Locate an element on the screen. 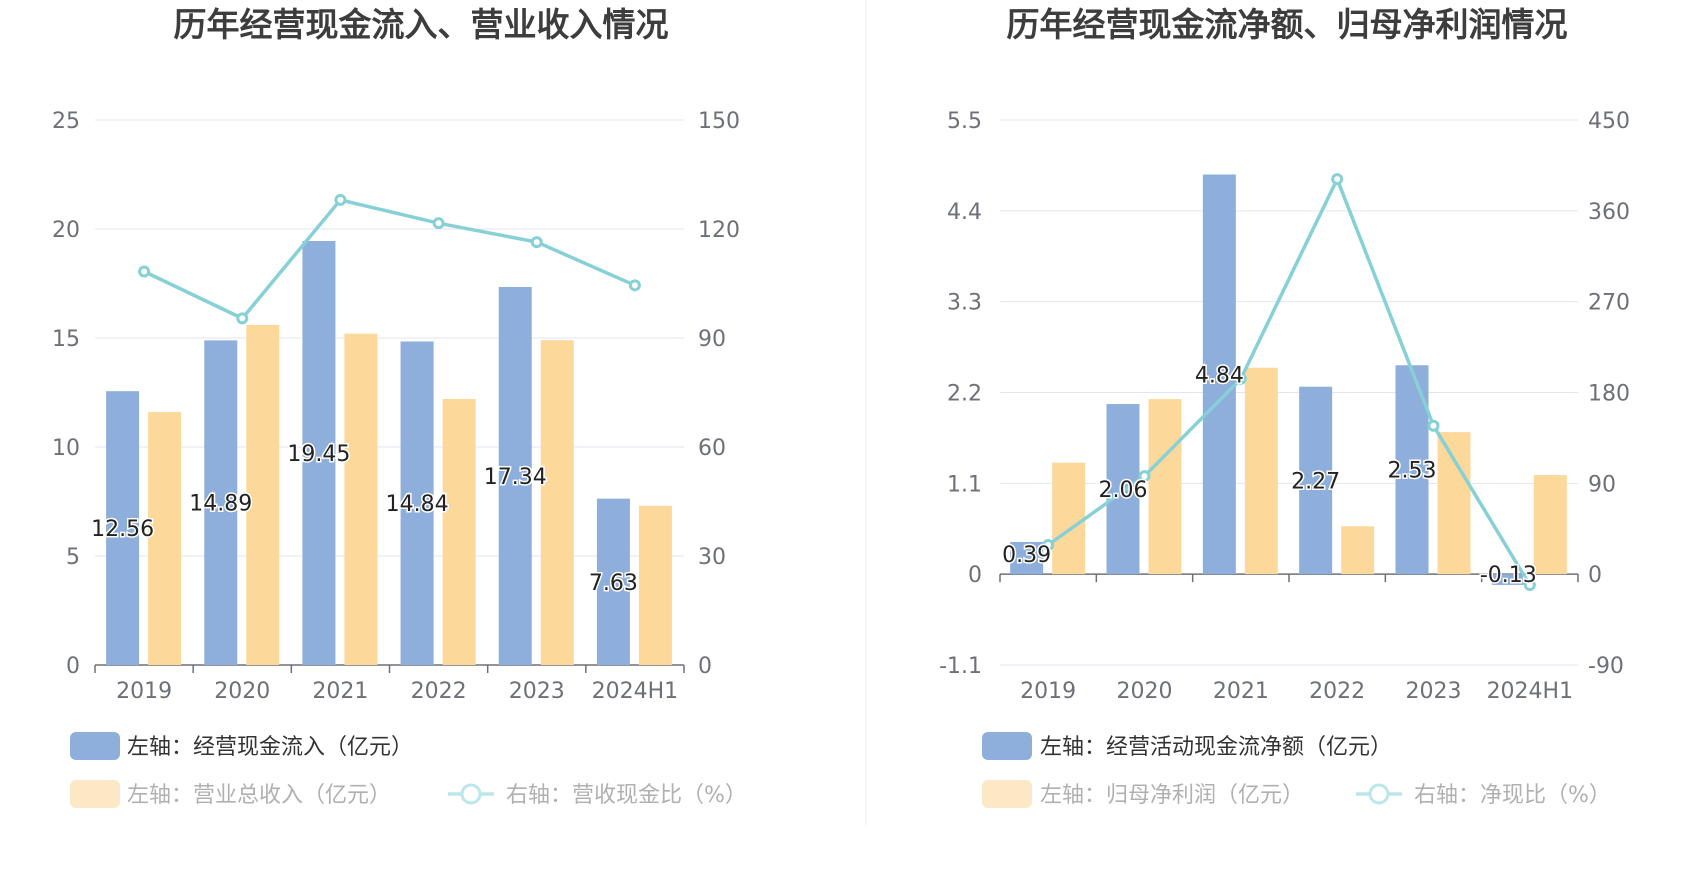 This screenshot has width=1700, height=874. x-tick-label: 2021 is located at coordinates (340, 691).